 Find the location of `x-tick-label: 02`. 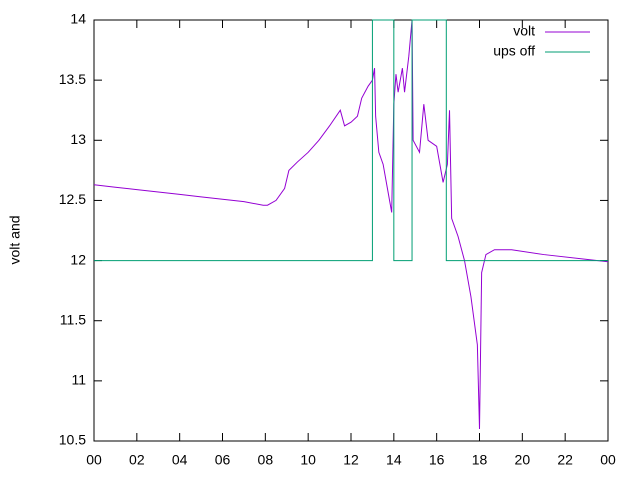

x-tick-label: 02 is located at coordinates (137, 460).